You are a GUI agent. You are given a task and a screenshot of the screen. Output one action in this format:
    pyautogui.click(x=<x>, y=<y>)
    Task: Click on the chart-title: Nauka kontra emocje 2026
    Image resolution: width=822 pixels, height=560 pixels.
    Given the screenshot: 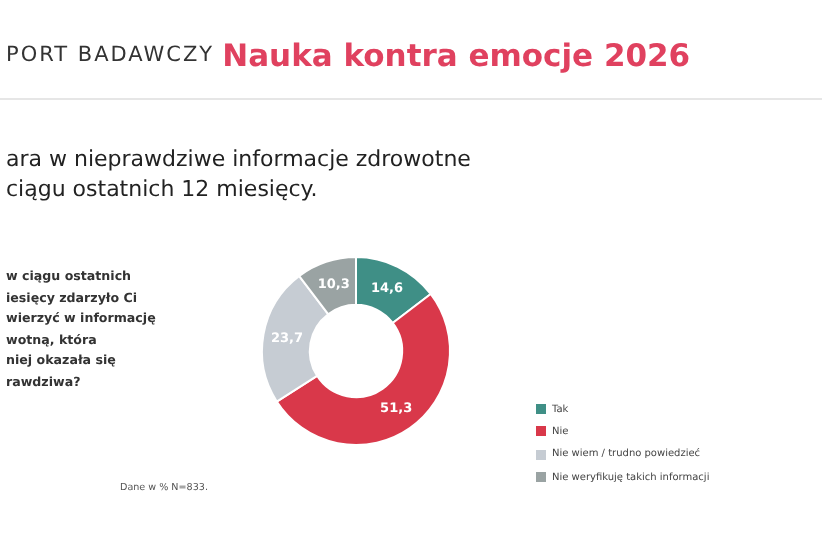 What is the action you would take?
    pyautogui.click(x=456, y=55)
    